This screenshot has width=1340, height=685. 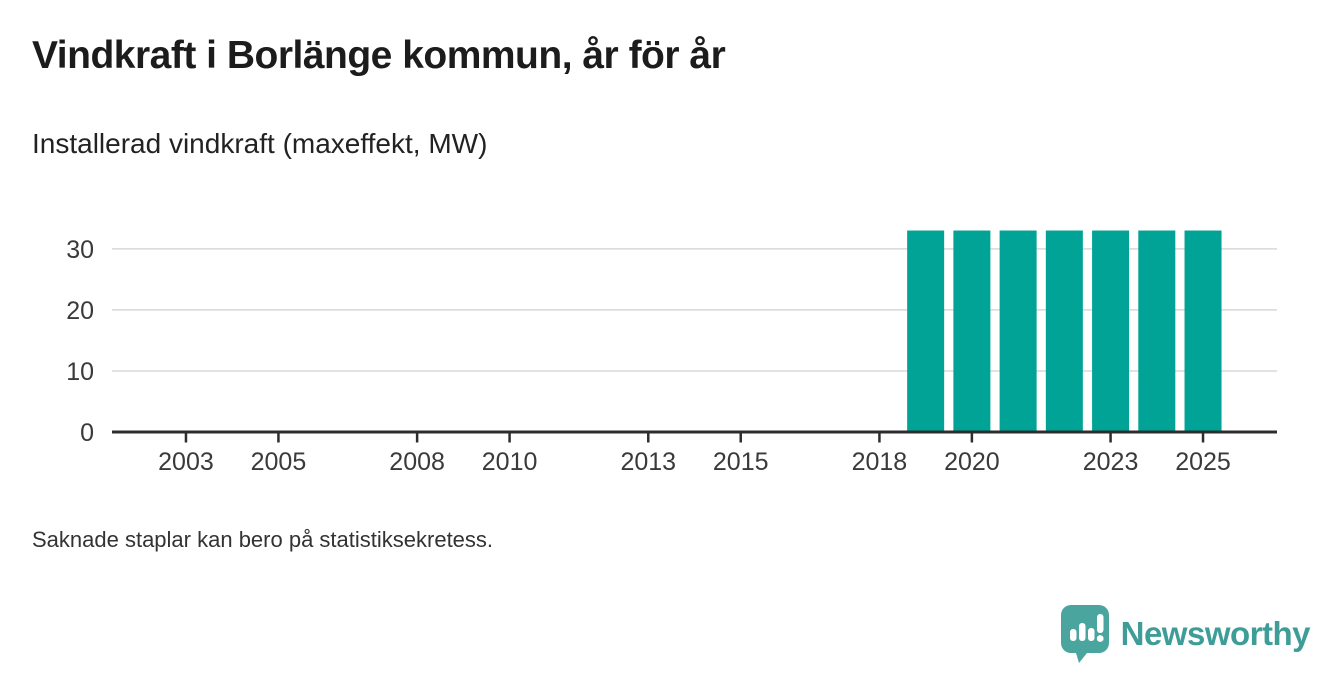 I want to click on bar-2021, so click(x=1018, y=331).